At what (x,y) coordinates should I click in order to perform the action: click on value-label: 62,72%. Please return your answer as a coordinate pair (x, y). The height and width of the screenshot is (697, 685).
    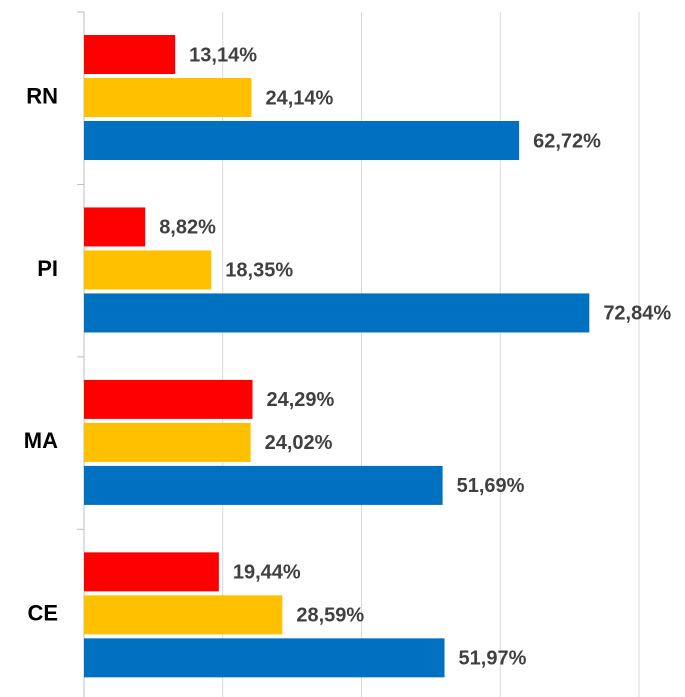
    Looking at the image, I should click on (567, 141).